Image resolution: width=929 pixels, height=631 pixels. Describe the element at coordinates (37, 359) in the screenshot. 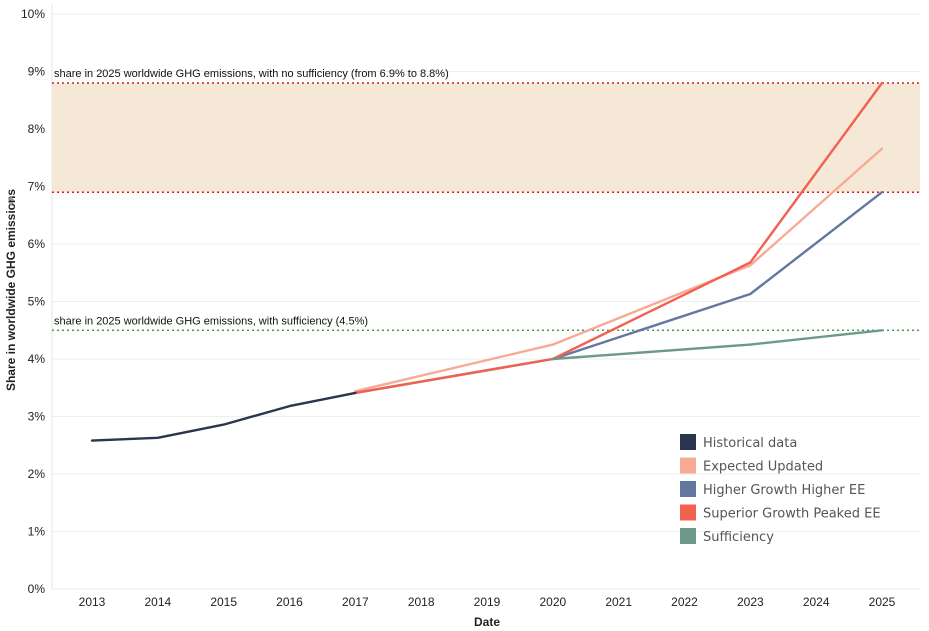

I see `y-tick-label: 4%` at that location.